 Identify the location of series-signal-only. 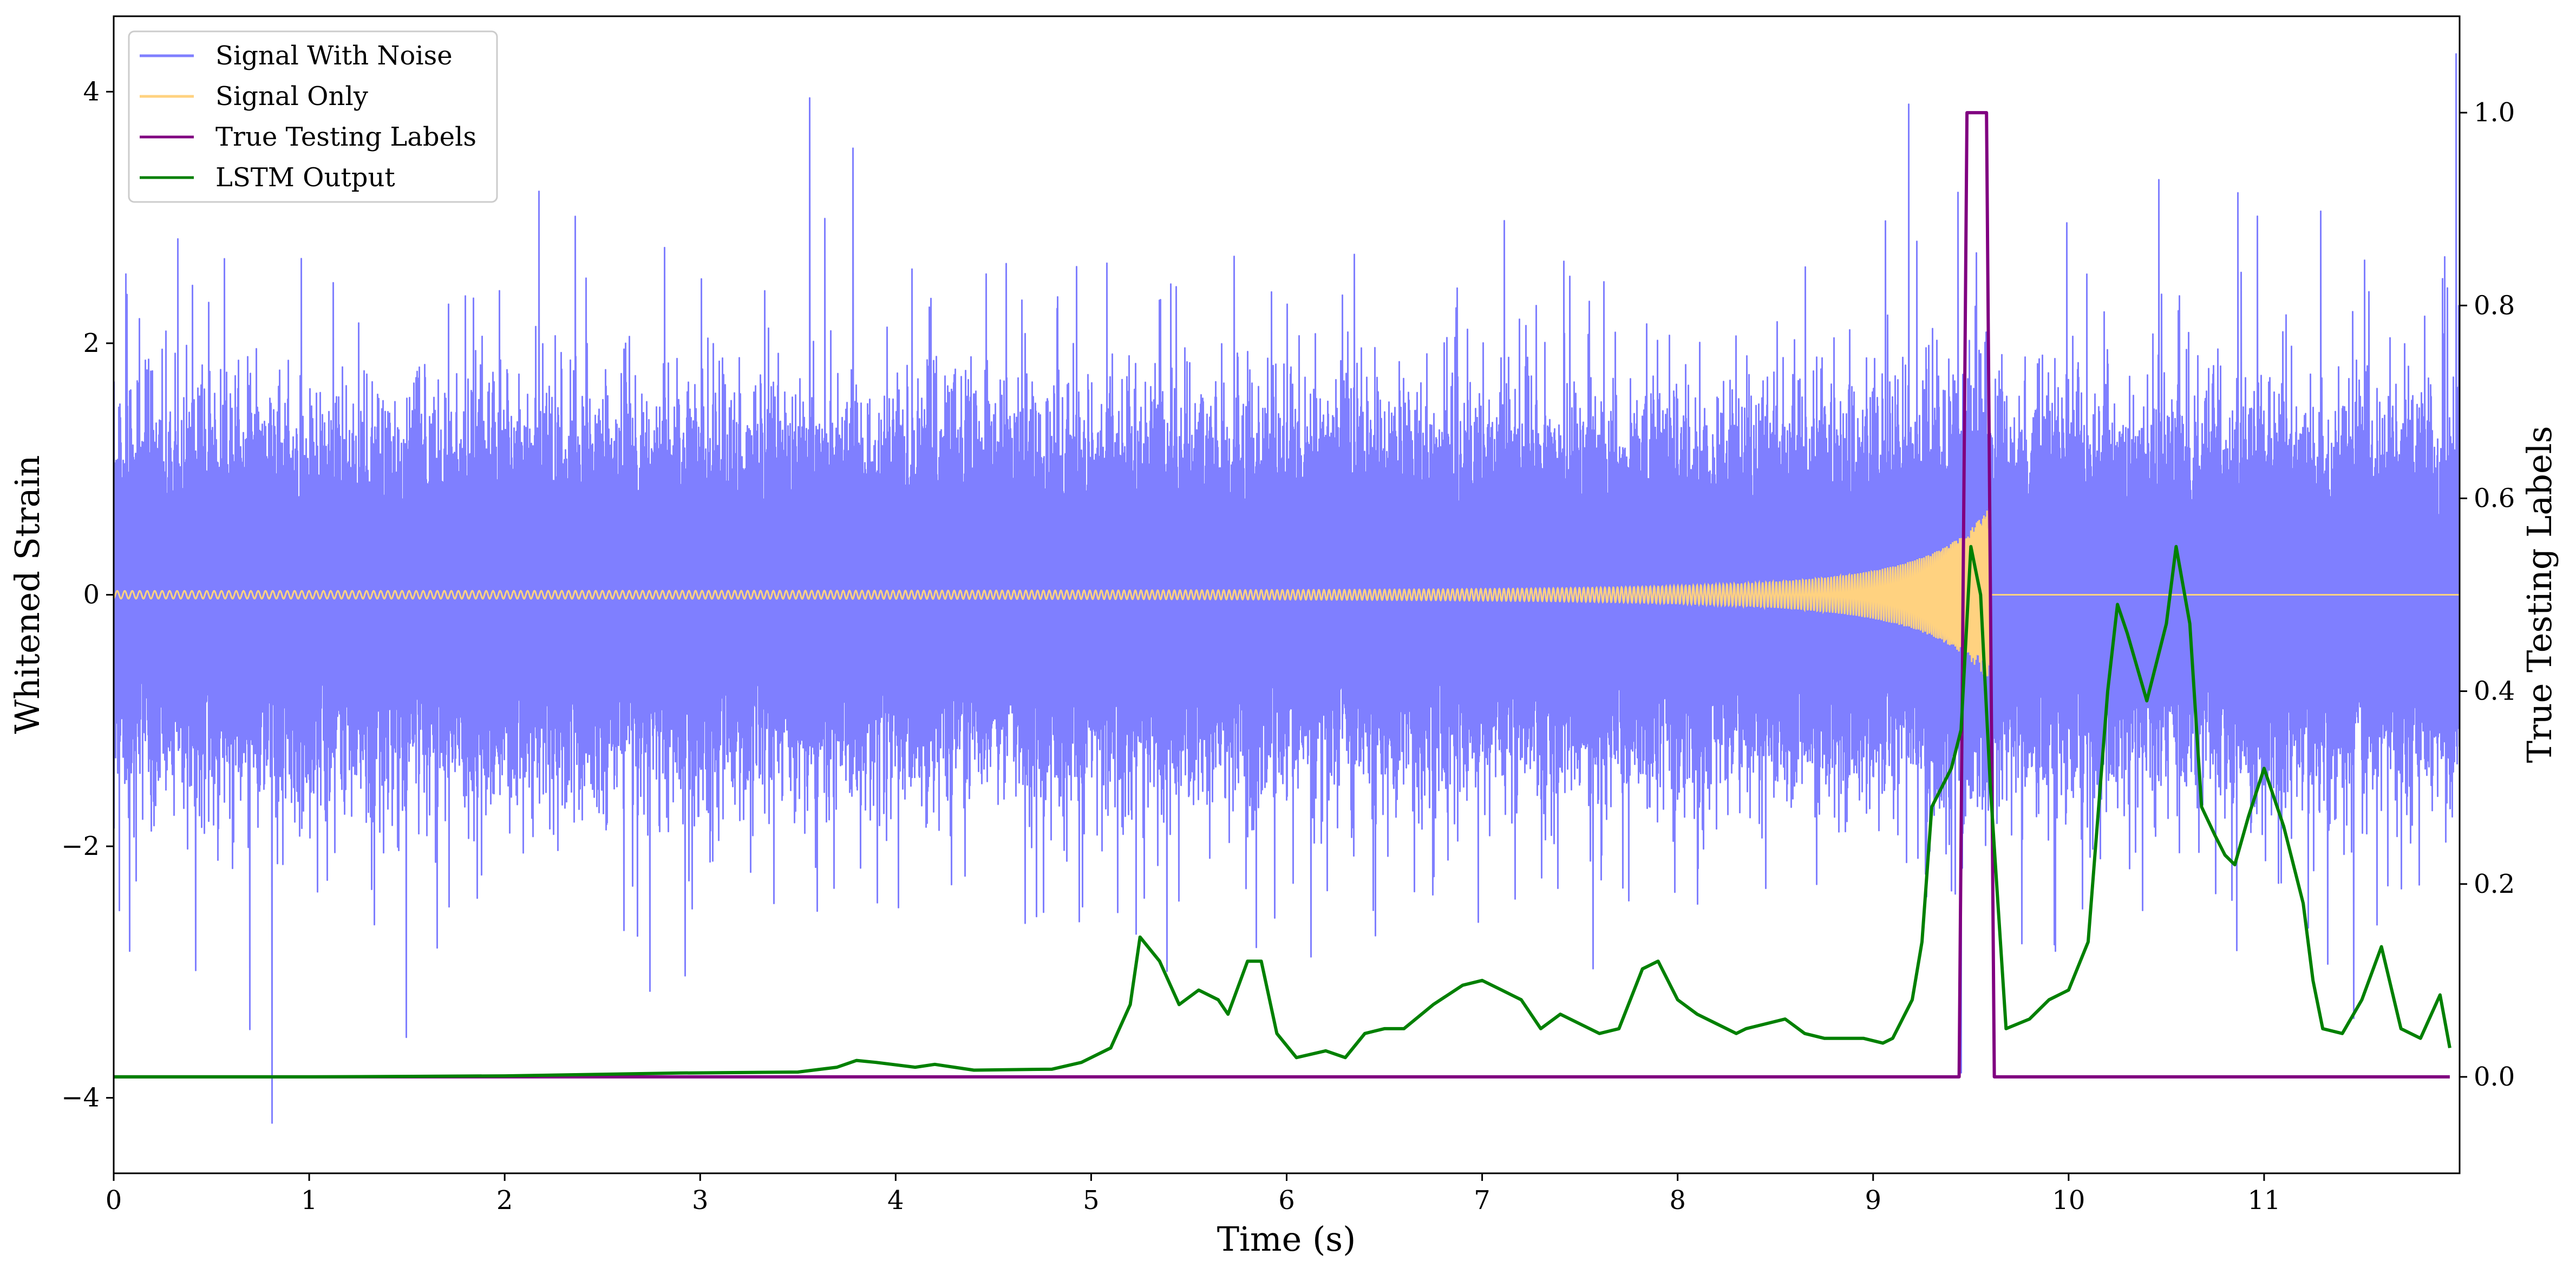
(1287, 592).